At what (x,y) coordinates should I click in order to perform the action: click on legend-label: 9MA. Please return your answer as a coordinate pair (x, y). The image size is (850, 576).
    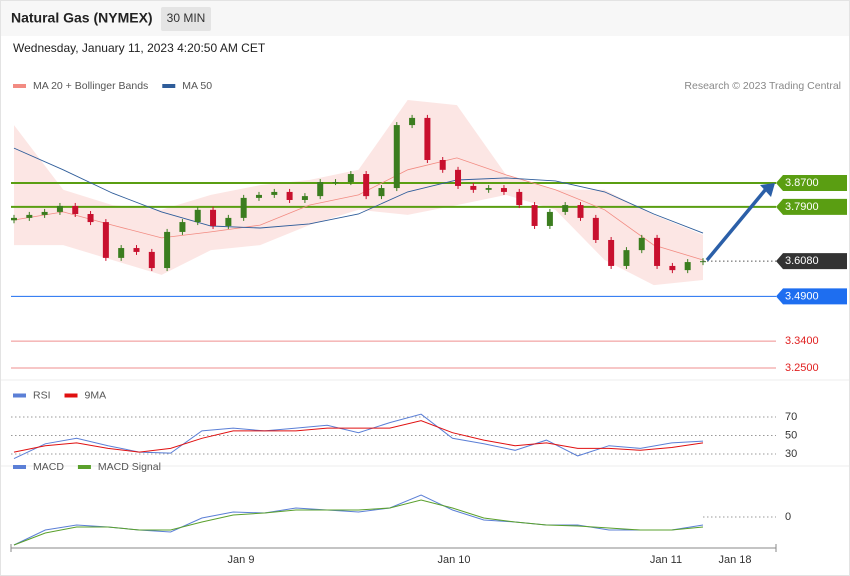
    Looking at the image, I should click on (96, 395).